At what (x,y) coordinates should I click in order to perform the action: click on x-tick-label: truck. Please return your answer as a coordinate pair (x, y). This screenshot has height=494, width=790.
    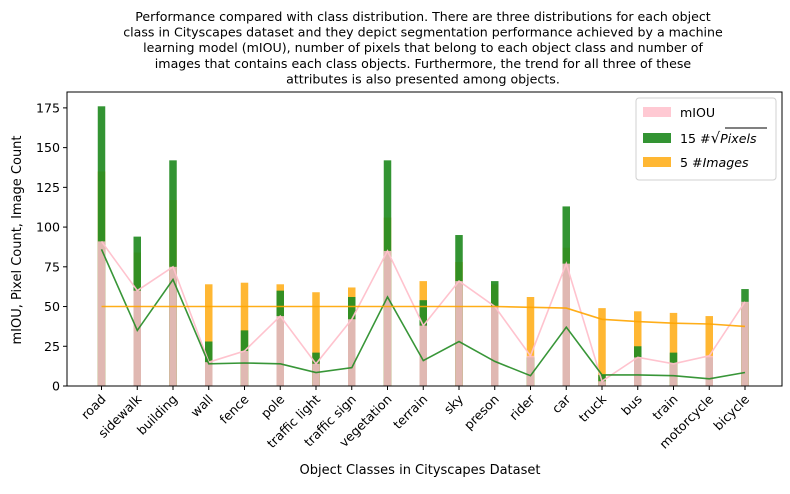
    Looking at the image, I should click on (593, 408).